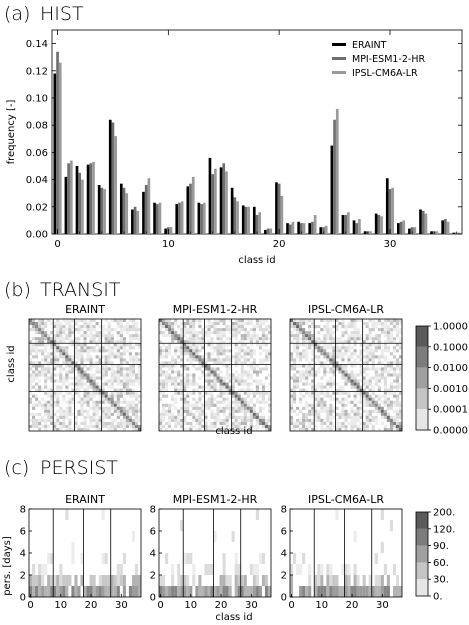 Image resolution: width=469 pixels, height=625 pixels. I want to click on colorbar-label: 0.0001, so click(450, 410).